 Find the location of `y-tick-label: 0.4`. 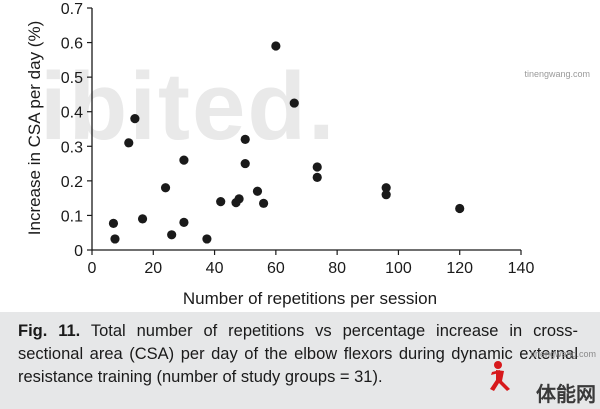

y-tick-label: 0.4 is located at coordinates (72, 113).